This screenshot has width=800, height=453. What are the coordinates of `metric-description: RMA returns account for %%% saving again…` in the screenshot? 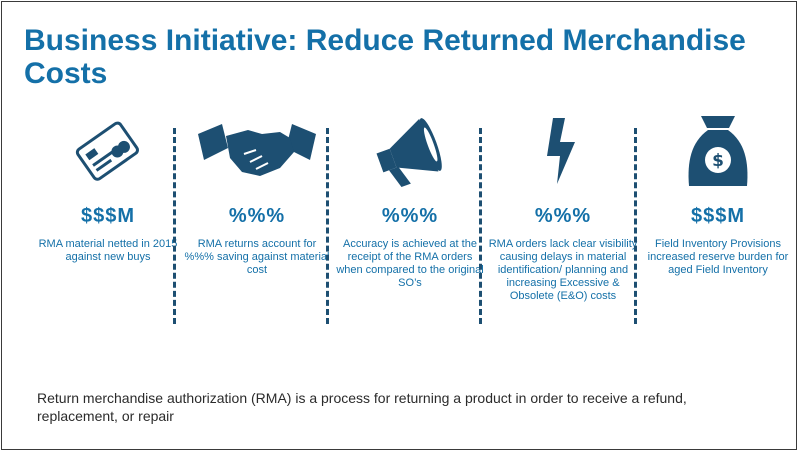 It's located at (257, 257).